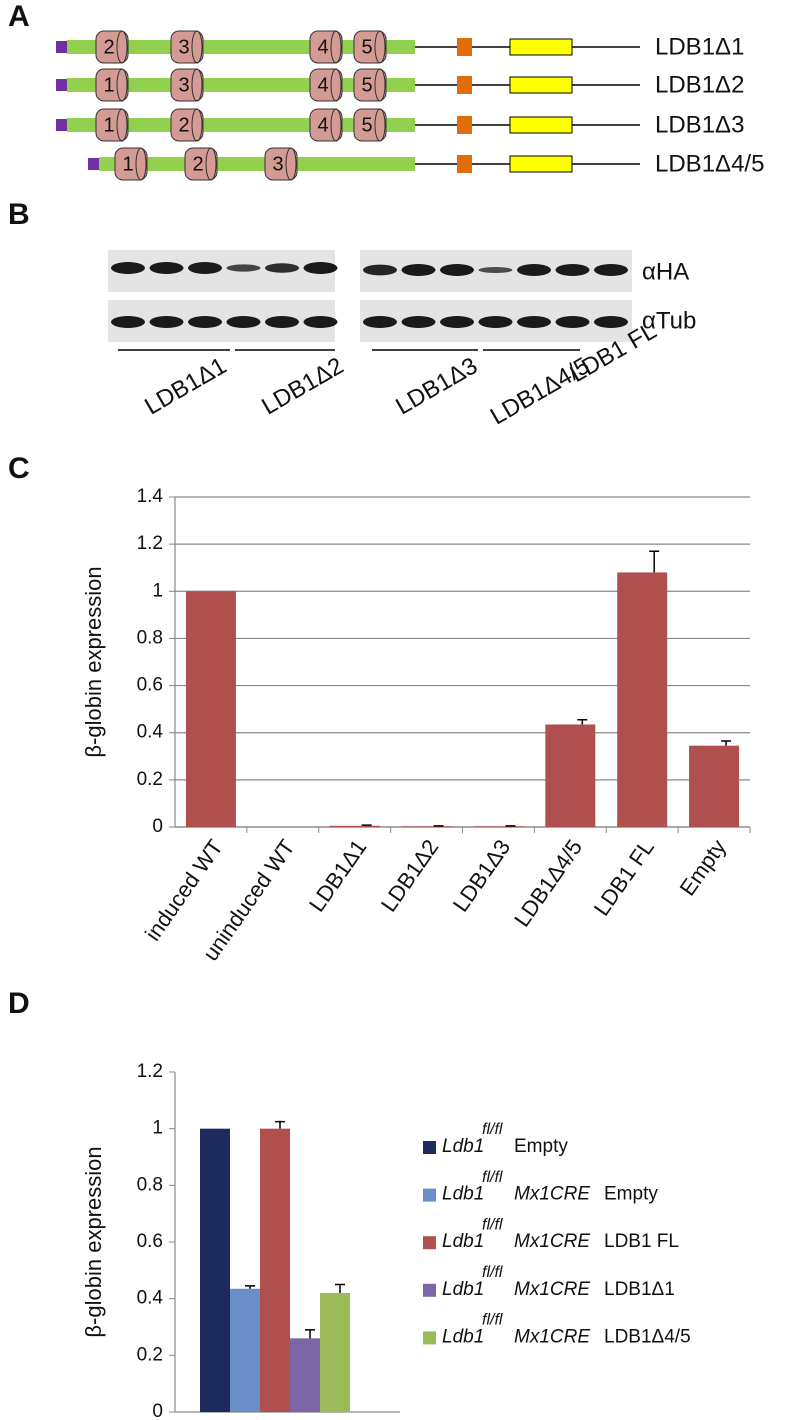  What do you see at coordinates (669, 320) in the screenshot?
I see `antibody-label: αTub` at bounding box center [669, 320].